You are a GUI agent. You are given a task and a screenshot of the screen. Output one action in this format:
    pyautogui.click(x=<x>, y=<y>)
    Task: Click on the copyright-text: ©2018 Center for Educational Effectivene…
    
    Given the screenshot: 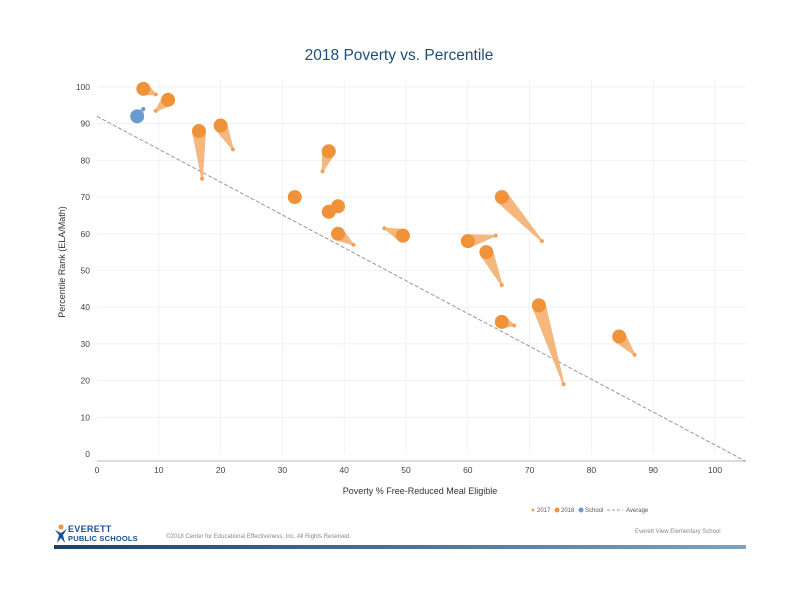 What is the action you would take?
    pyautogui.click(x=259, y=537)
    